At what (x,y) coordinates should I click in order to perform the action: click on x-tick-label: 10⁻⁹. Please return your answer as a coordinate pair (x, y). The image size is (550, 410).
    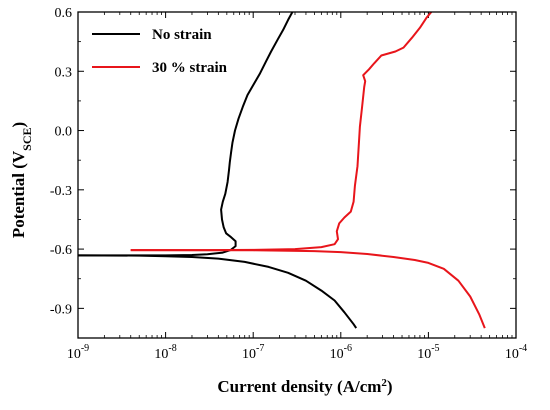
    Looking at the image, I should click on (78, 352).